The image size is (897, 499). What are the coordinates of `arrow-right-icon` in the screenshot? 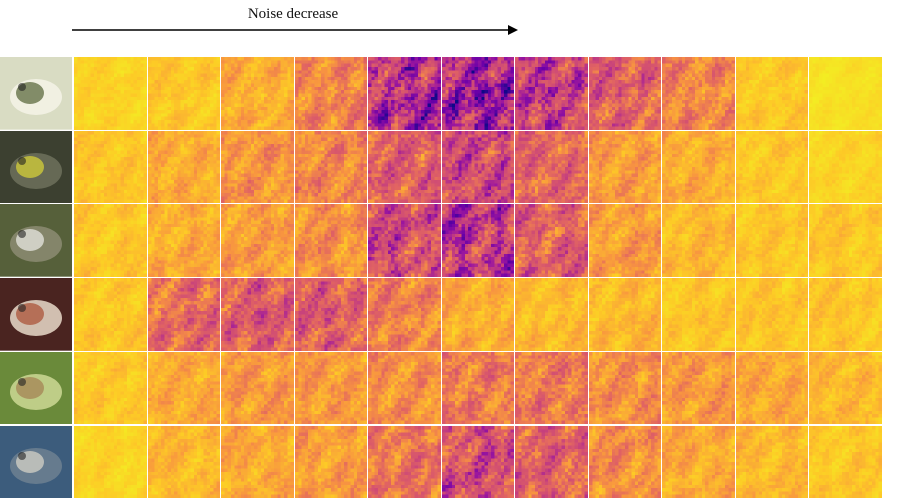 It's located at (295, 30).